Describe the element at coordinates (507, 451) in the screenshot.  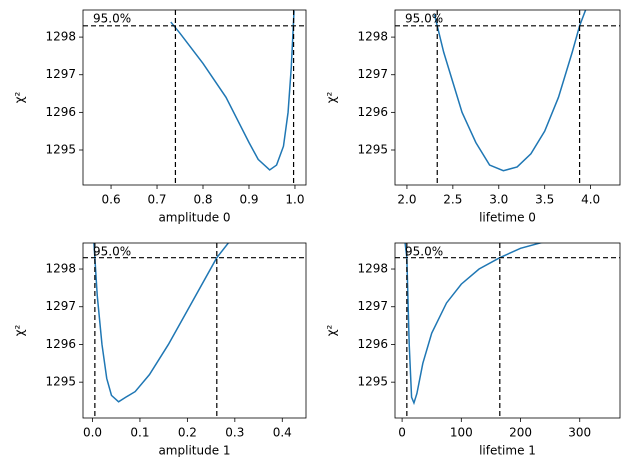
I see `x-axis-label: lifetime 1` at that location.